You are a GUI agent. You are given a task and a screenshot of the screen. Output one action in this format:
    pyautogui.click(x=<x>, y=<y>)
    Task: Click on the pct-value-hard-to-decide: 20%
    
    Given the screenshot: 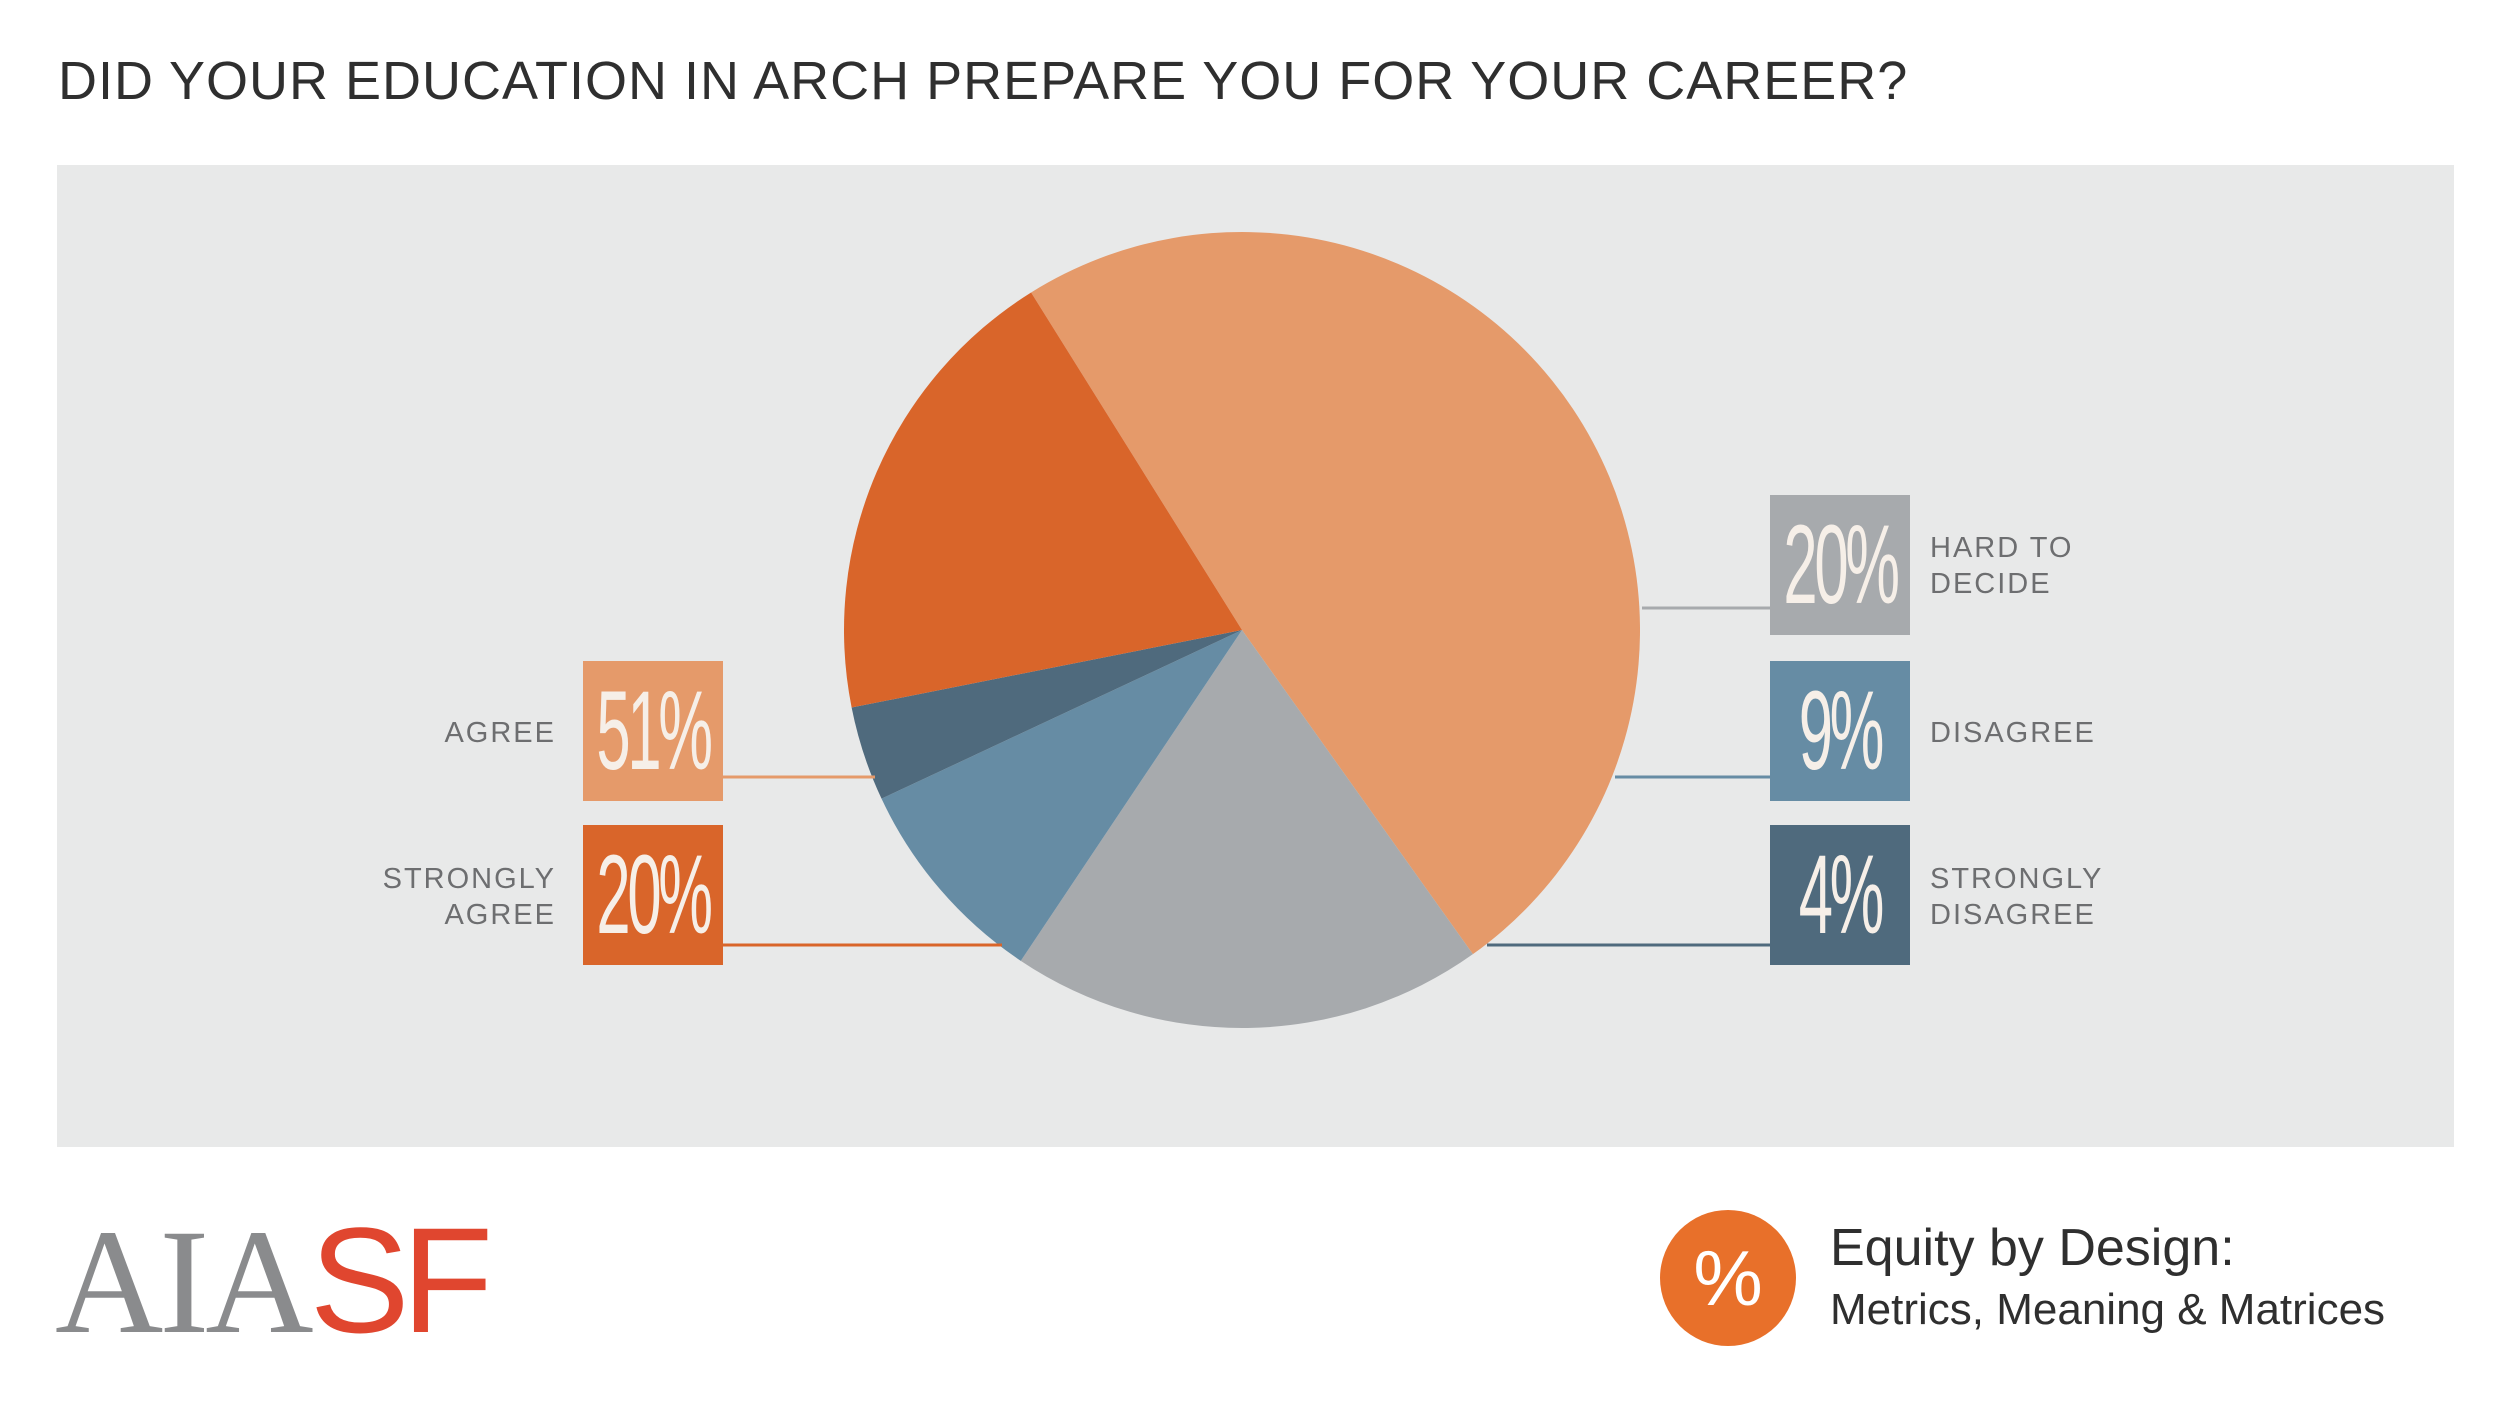 What is the action you would take?
    pyautogui.click(x=1841, y=564)
    